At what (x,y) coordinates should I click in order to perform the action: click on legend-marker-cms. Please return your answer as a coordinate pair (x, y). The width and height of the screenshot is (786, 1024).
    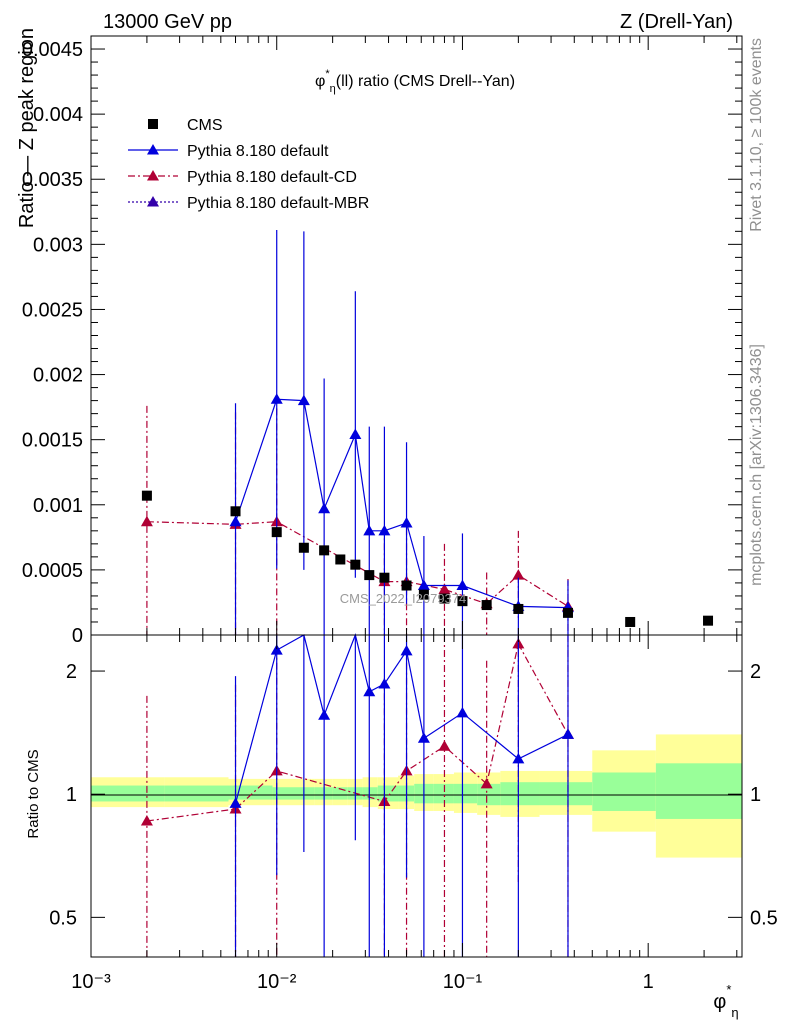
    Looking at the image, I should click on (153, 124).